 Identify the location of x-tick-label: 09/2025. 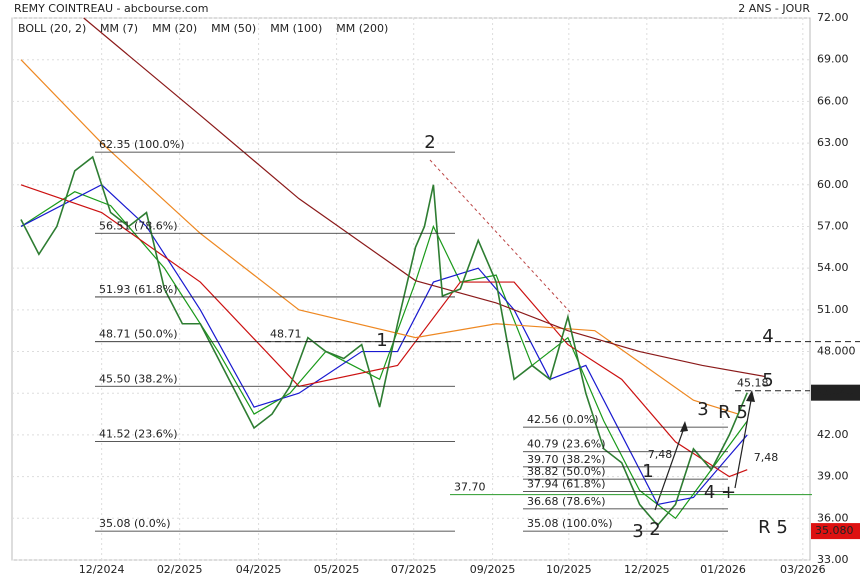
(493, 569).